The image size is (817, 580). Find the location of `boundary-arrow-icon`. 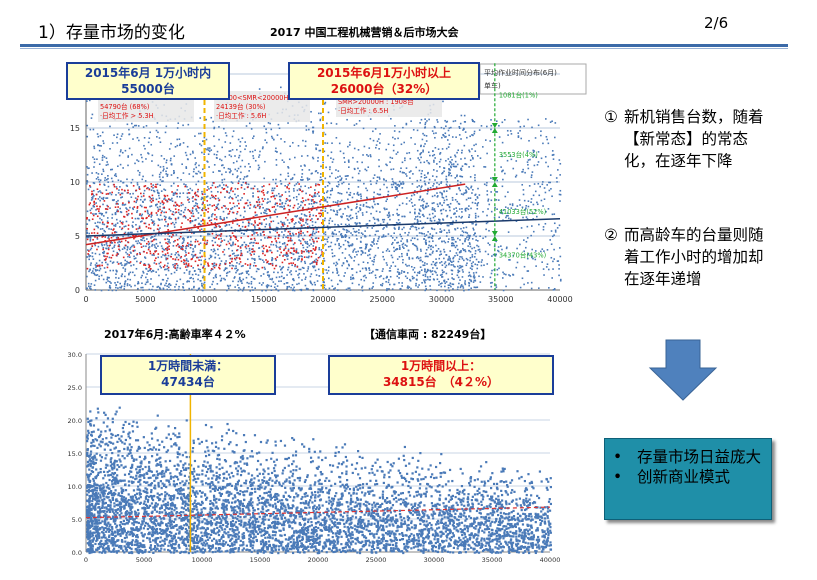

boundary-arrow-icon is located at coordinates (494, 130).